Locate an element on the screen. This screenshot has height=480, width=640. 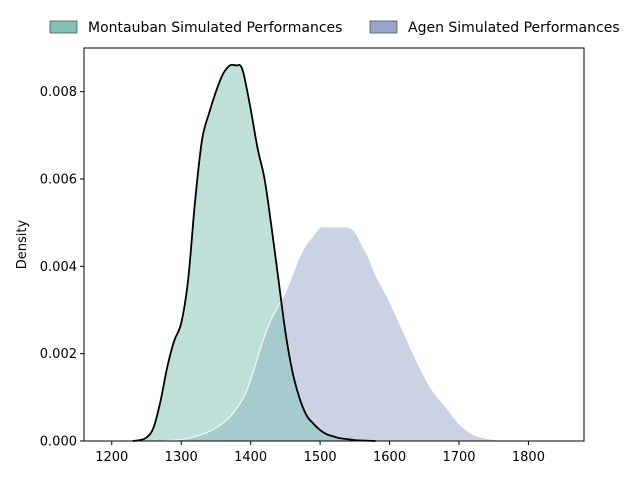
x-tick-label: 1500 is located at coordinates (320, 457).